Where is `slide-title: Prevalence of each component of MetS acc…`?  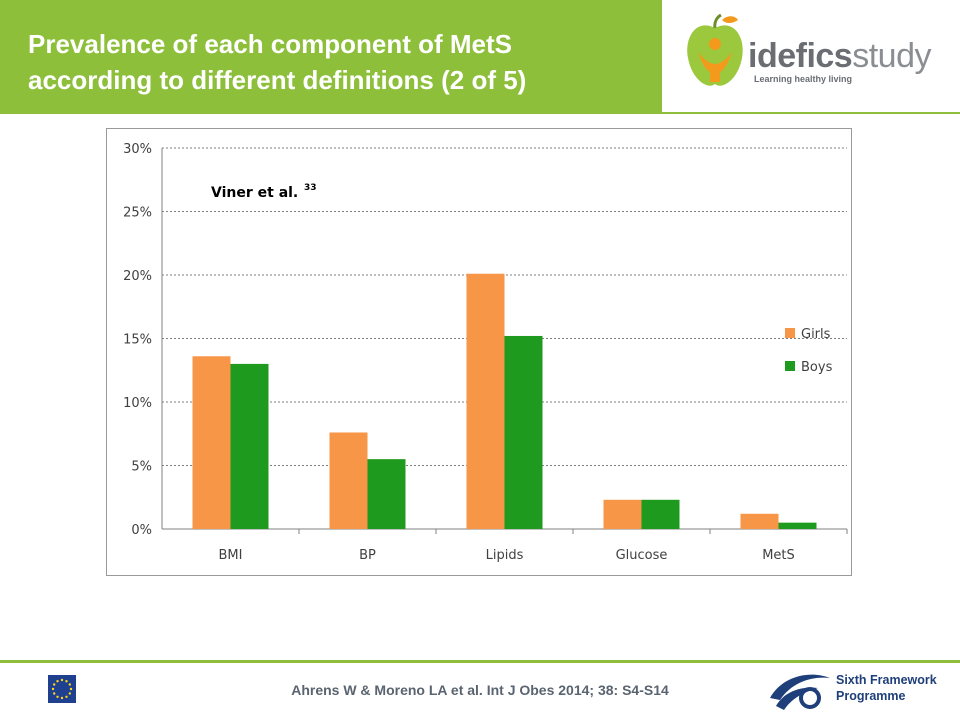 slide-title: Prevalence of each component of MetS acc… is located at coordinates (343, 62).